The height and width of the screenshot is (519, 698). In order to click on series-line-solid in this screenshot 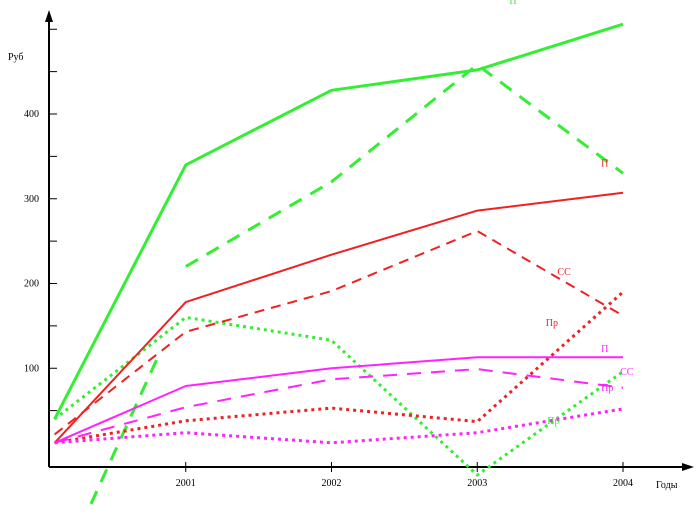, I will do `click(338, 400)`.